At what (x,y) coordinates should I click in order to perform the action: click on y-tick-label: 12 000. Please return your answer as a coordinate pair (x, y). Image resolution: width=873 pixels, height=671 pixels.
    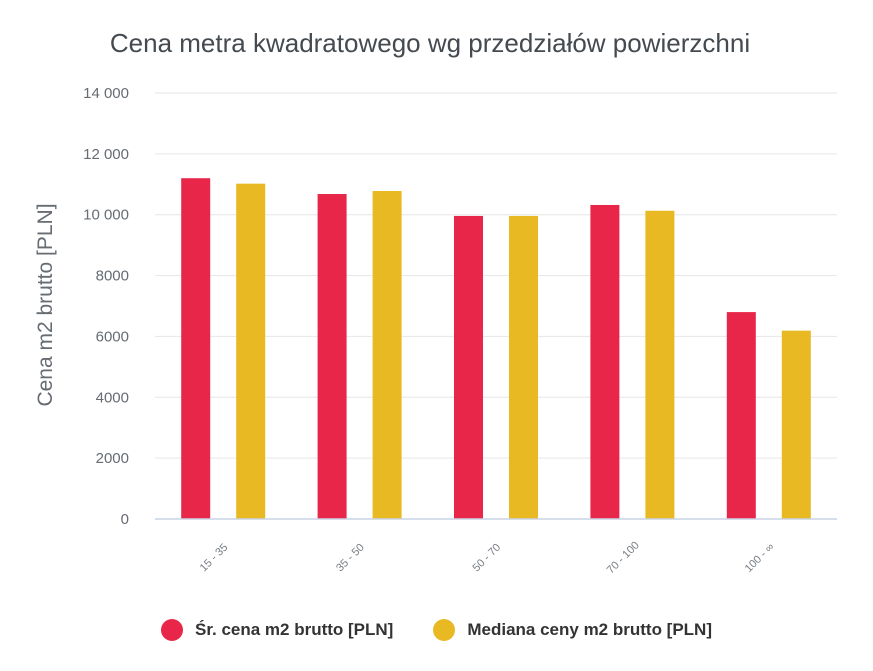
    Looking at the image, I should click on (106, 154).